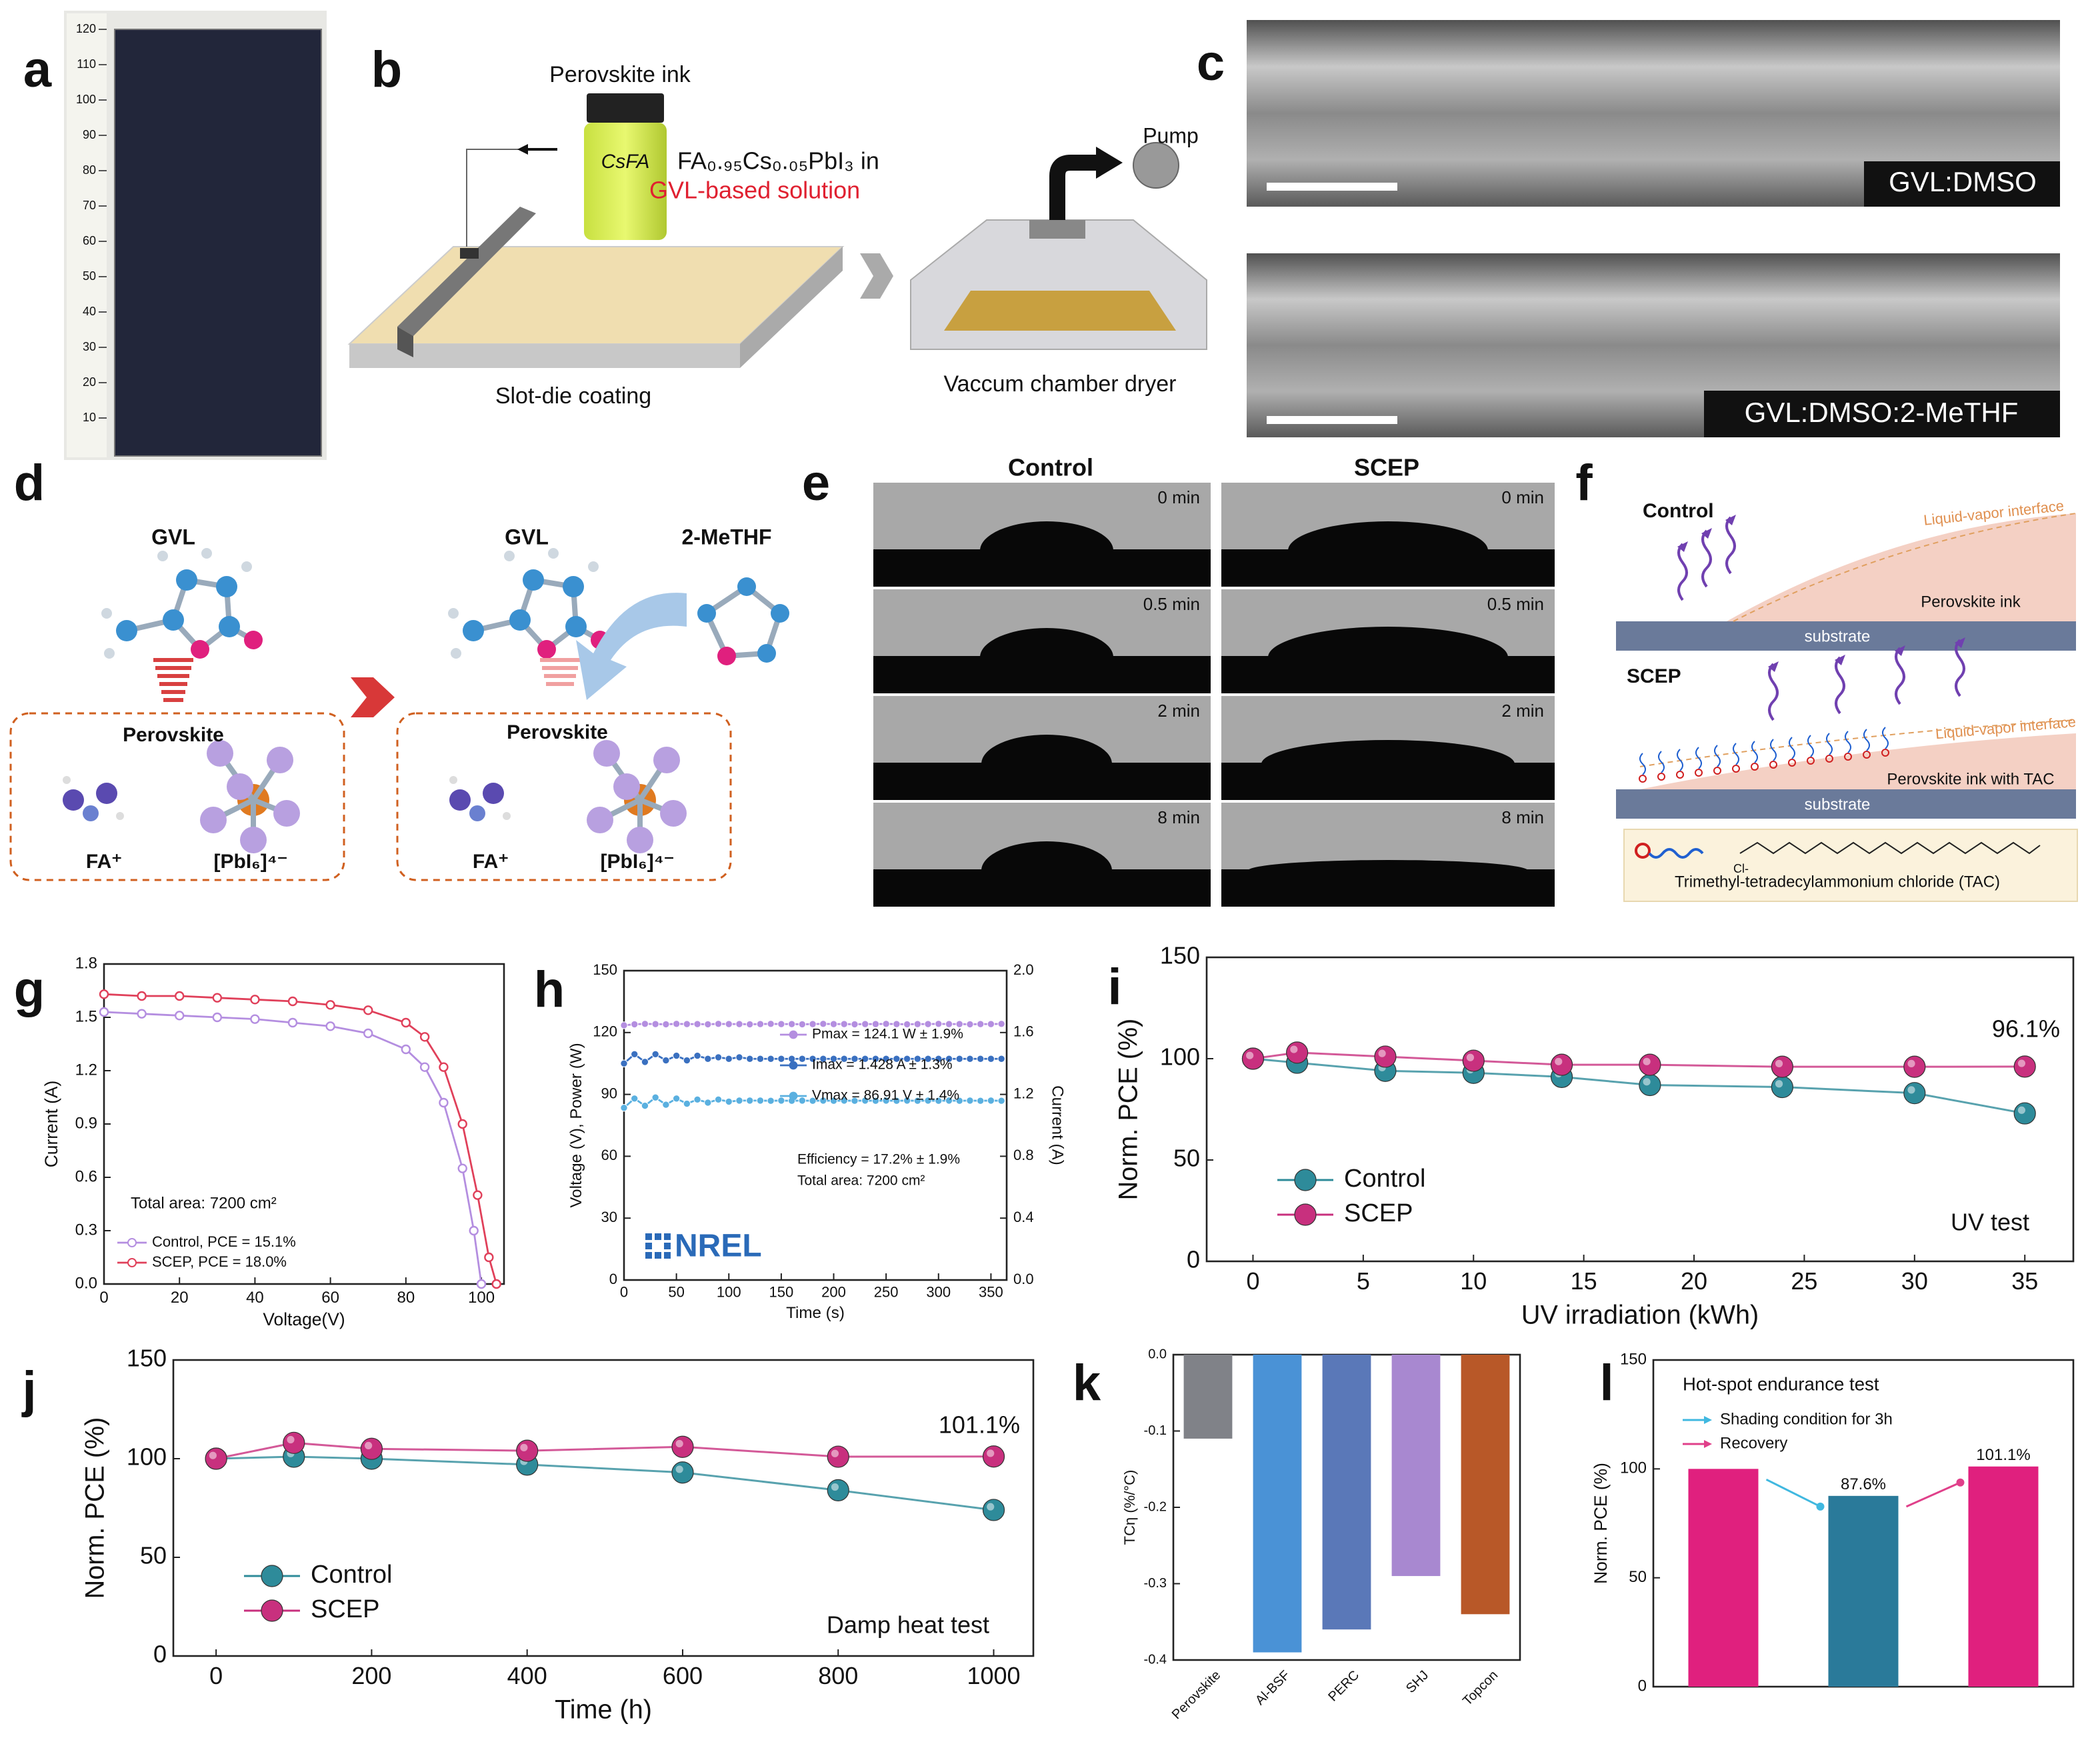  I want to click on x-tick-label: 80, so click(406, 1298).